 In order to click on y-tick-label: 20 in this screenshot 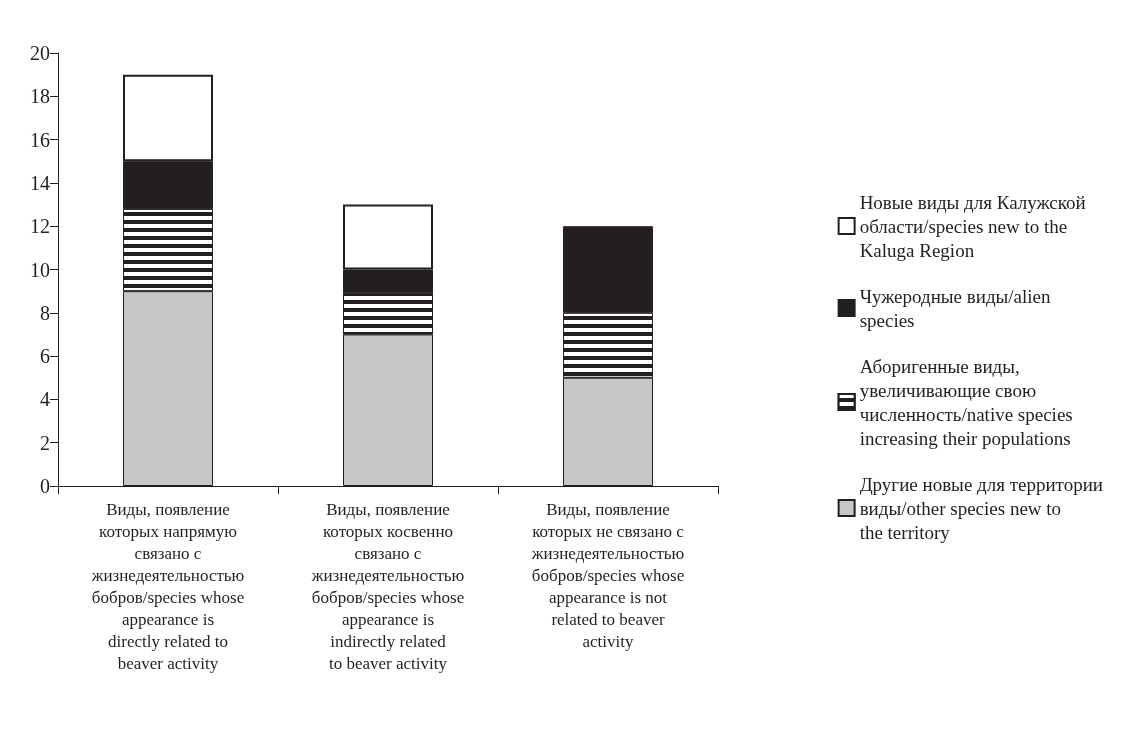, I will do `click(40, 53)`.